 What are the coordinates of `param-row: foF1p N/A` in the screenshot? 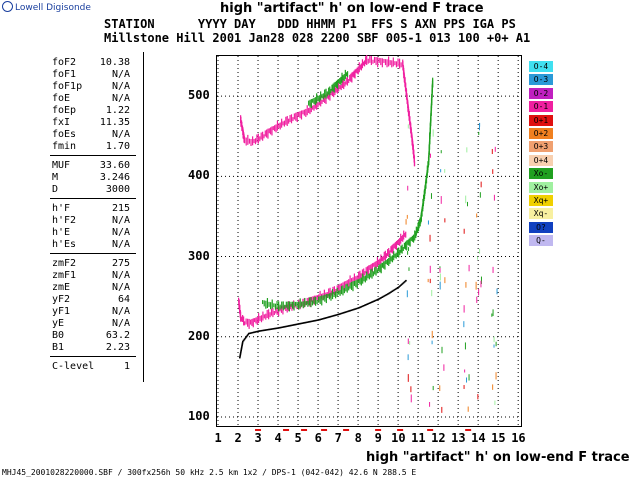 It's located at (91, 86).